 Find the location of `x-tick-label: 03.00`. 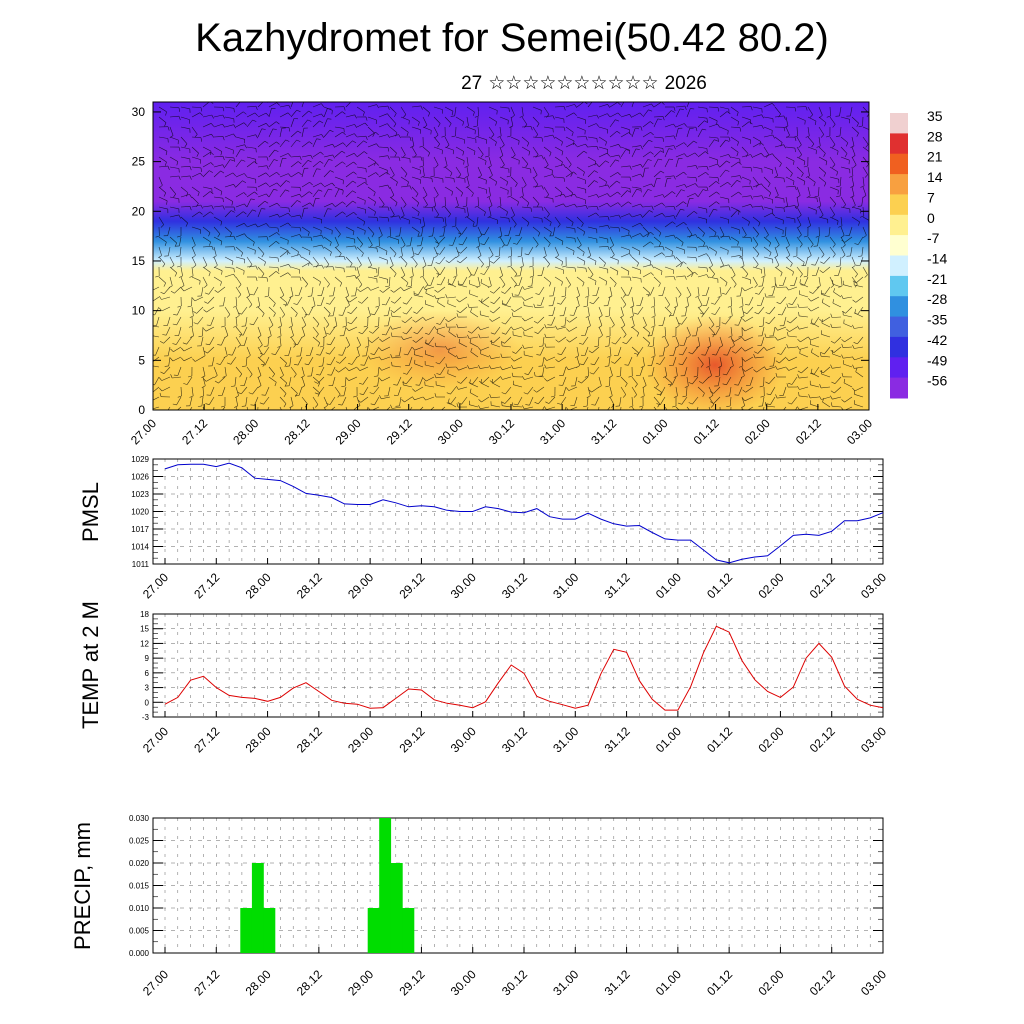

x-tick-label: 03.00 is located at coordinates (873, 585).